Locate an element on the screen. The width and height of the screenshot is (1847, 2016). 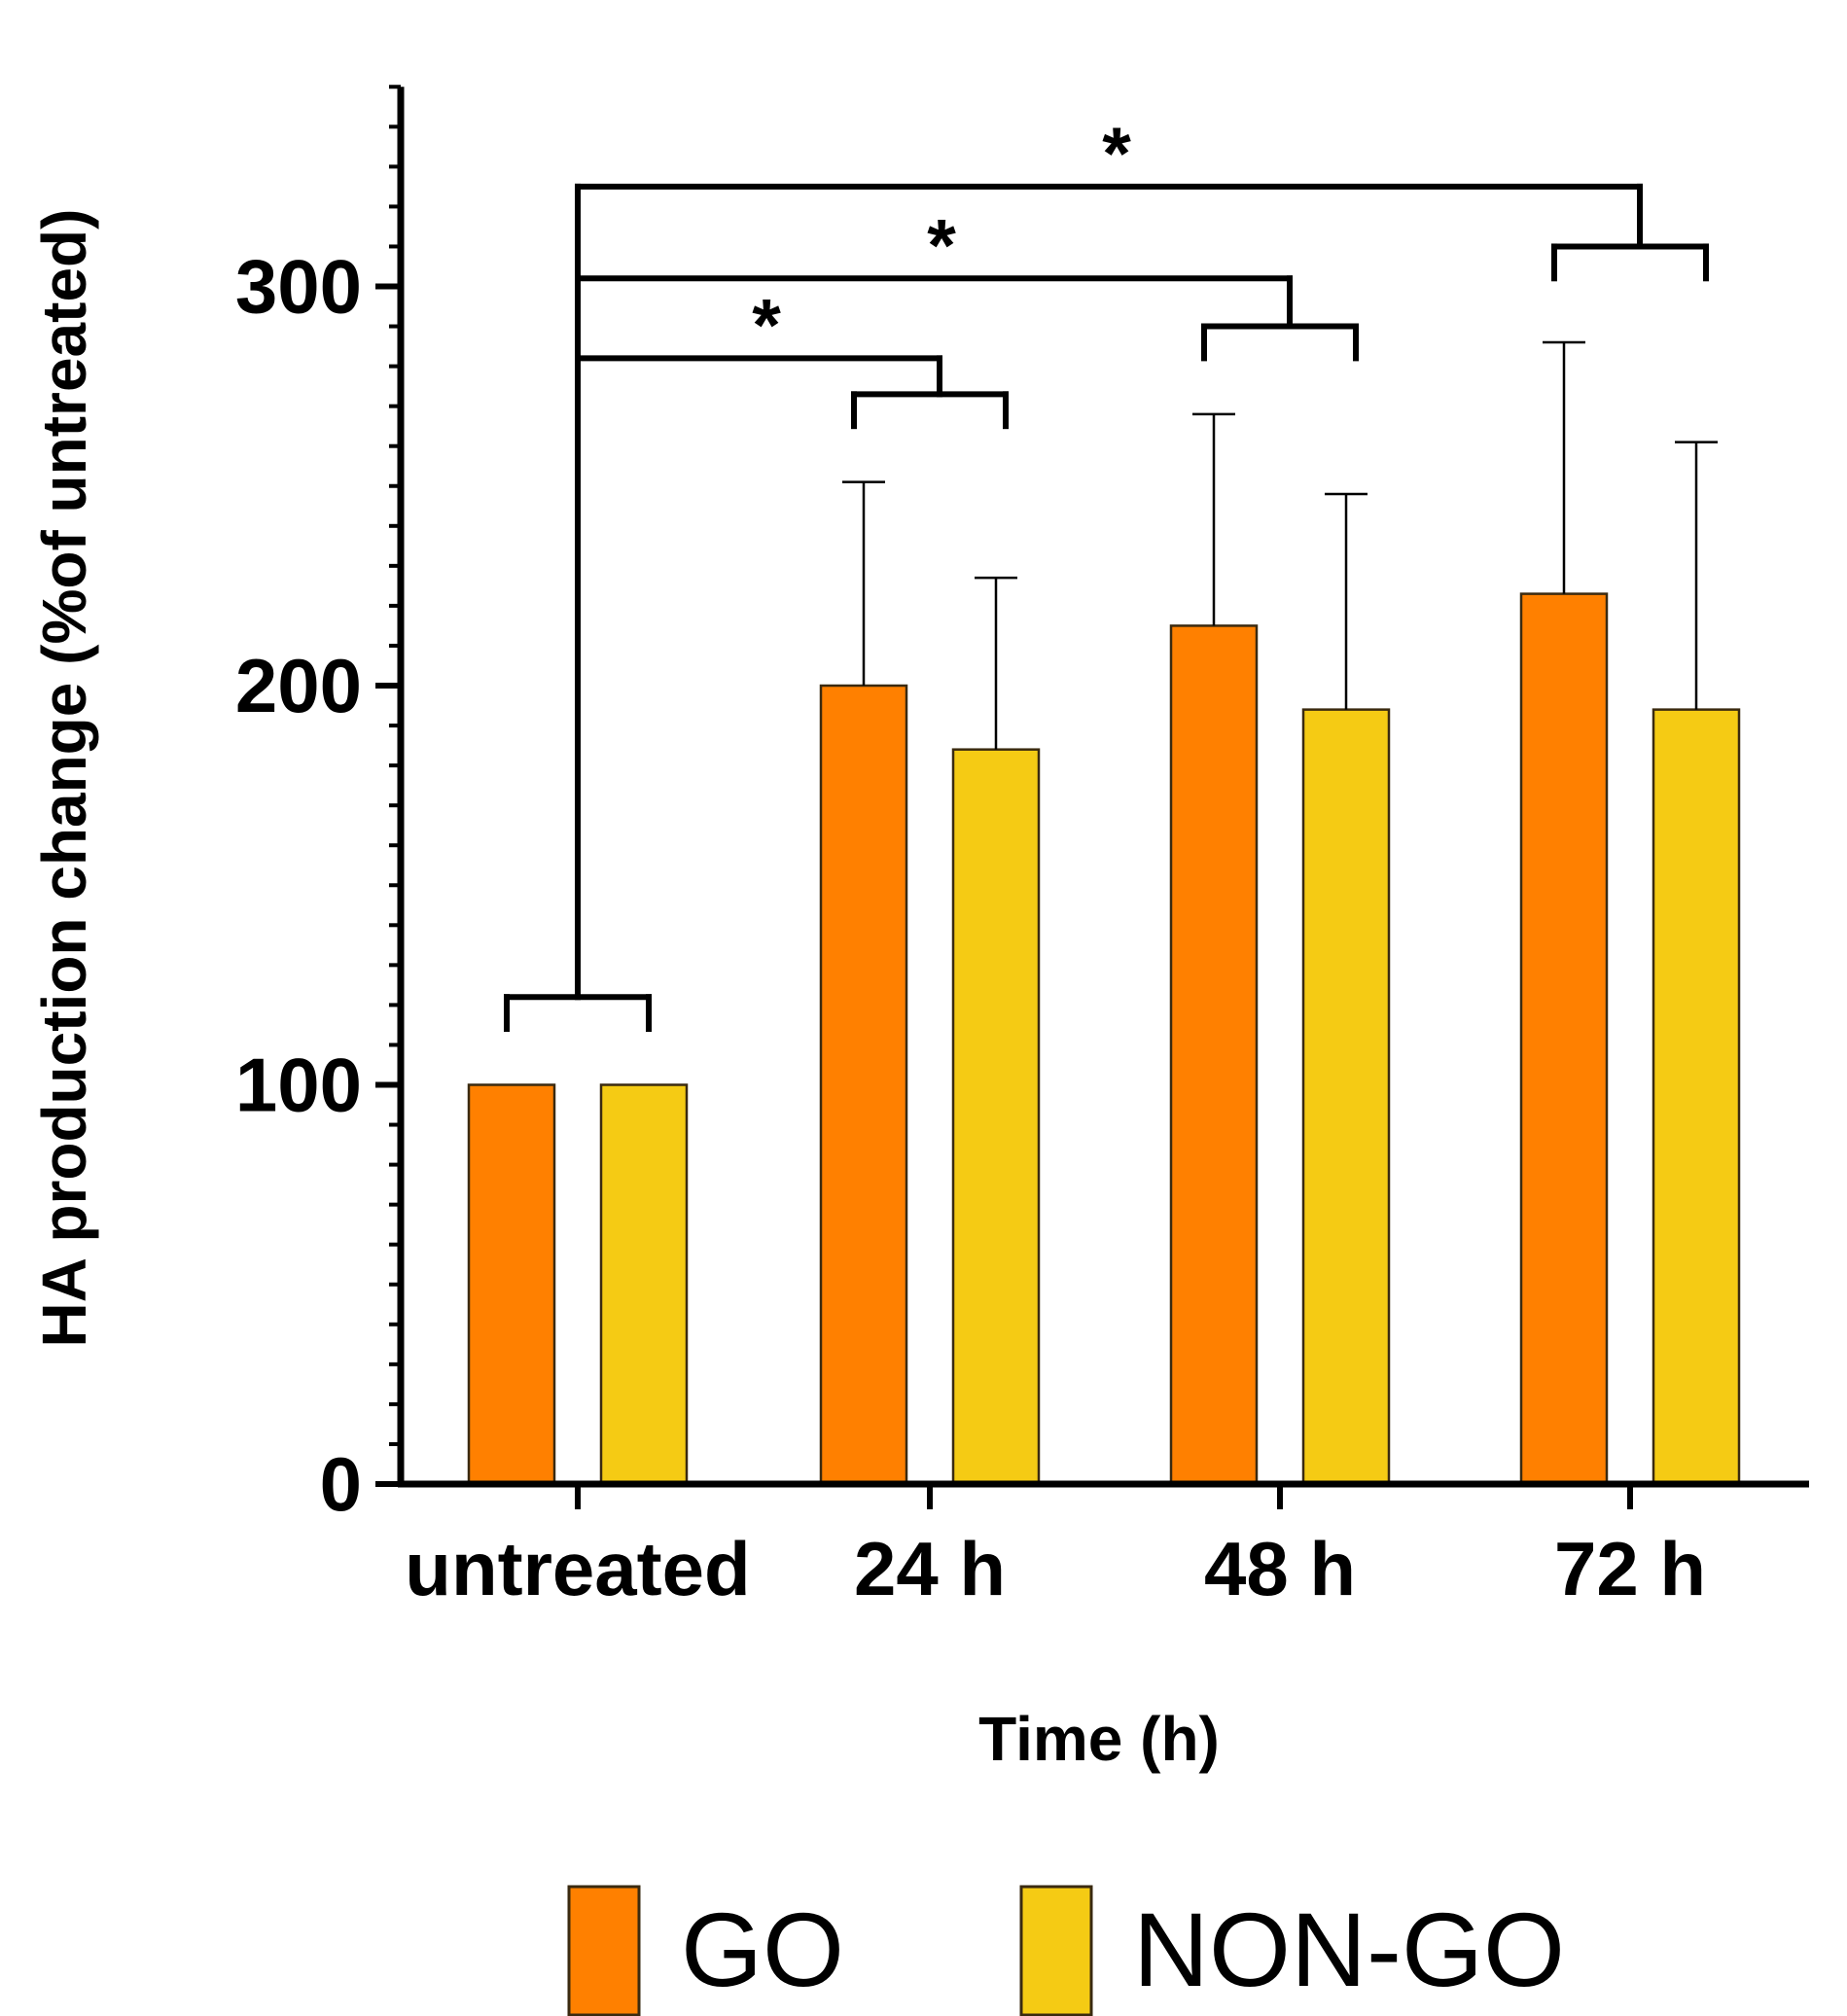
bar-go-72h is located at coordinates (1564, 1039).